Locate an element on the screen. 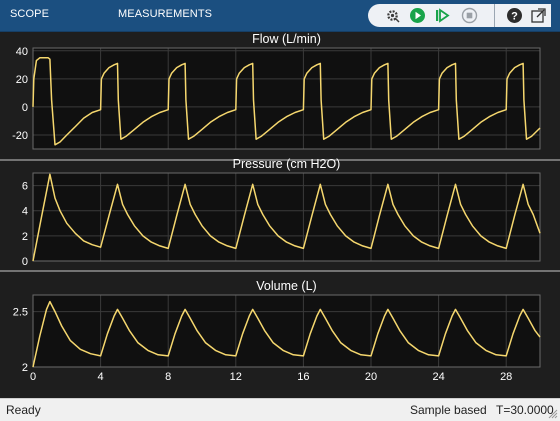 This screenshot has width=560, height=421. x-tick-label: 24 is located at coordinates (438, 377).